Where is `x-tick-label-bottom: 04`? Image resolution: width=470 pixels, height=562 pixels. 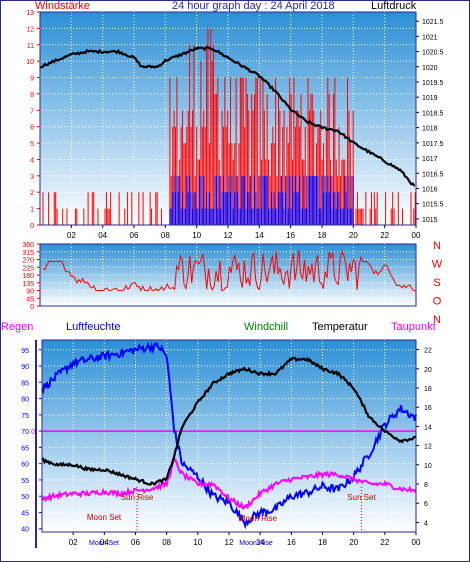 x-tick-label-bottom: 04 is located at coordinates (104, 542).